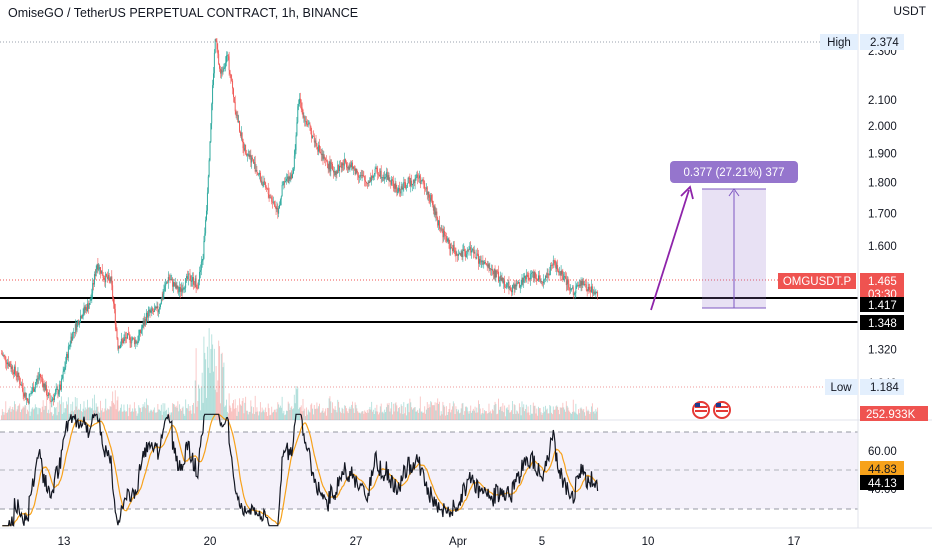 This screenshot has width=932, height=550. I want to click on price-scale-currency: USDT, so click(909, 11).